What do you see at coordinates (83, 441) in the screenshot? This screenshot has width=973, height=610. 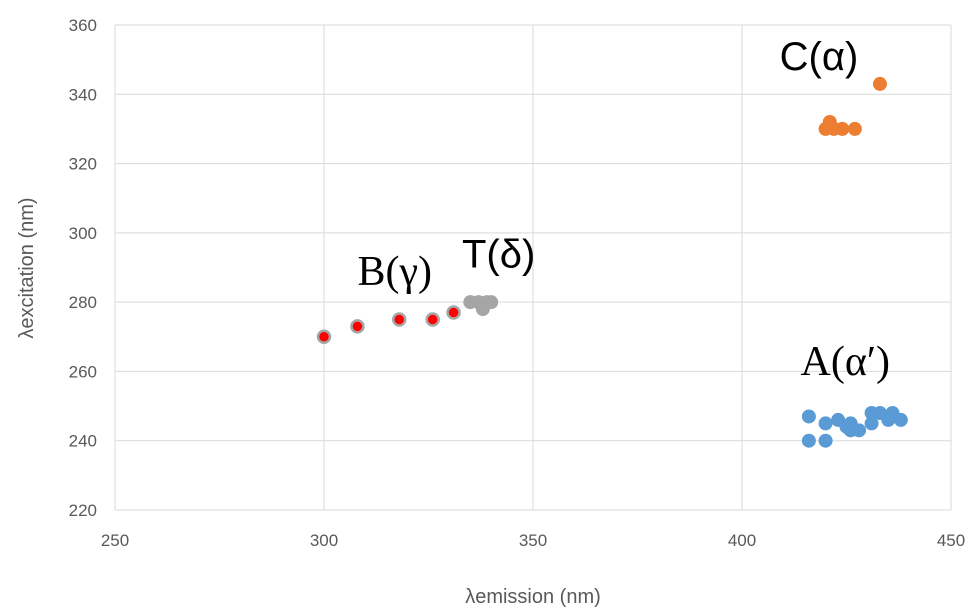 I see `y-tick-label: 240` at bounding box center [83, 441].